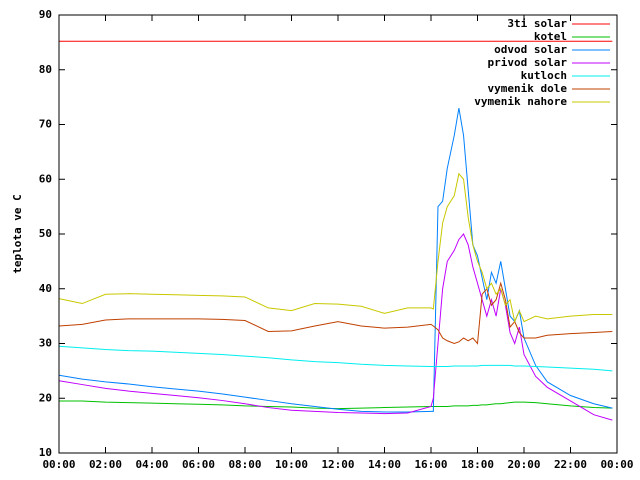 The image size is (640, 480). Describe the element at coordinates (45, 69) in the screenshot. I see `y-tick-label: 80` at that location.